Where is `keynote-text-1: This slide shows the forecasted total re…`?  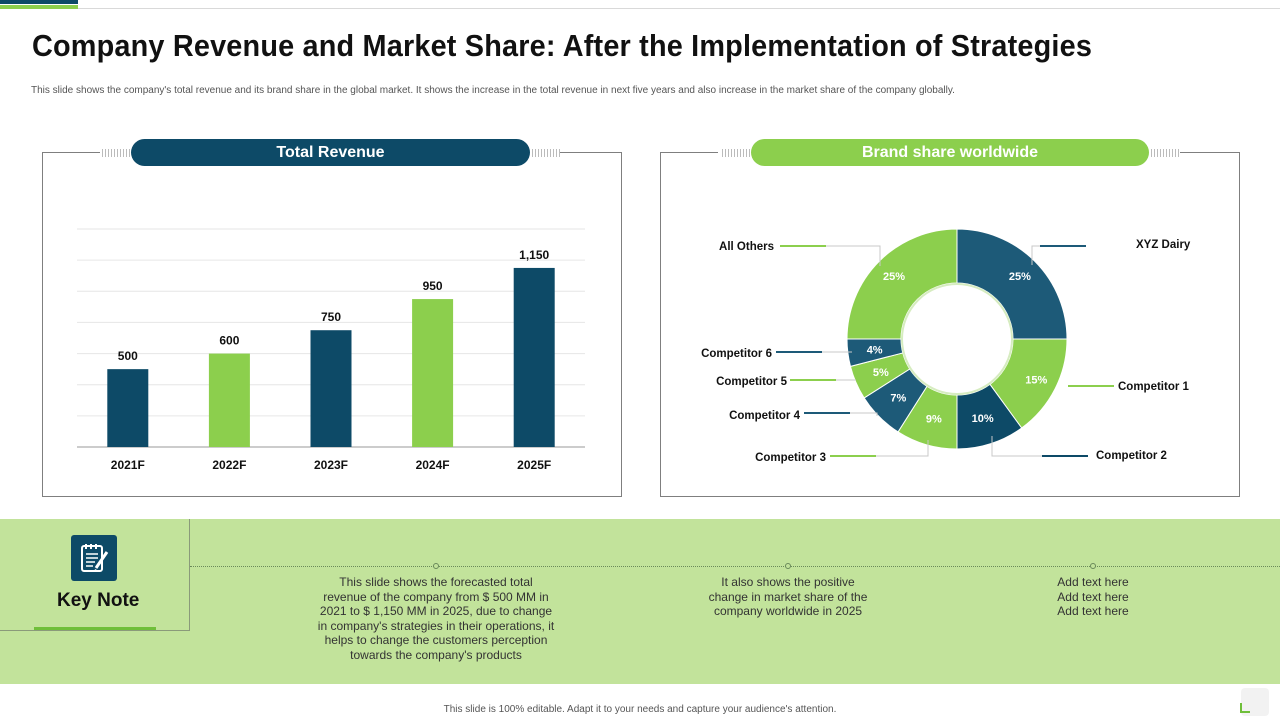
keynote-text-1: This slide shows the forecasted total re… is located at coordinates (436, 618).